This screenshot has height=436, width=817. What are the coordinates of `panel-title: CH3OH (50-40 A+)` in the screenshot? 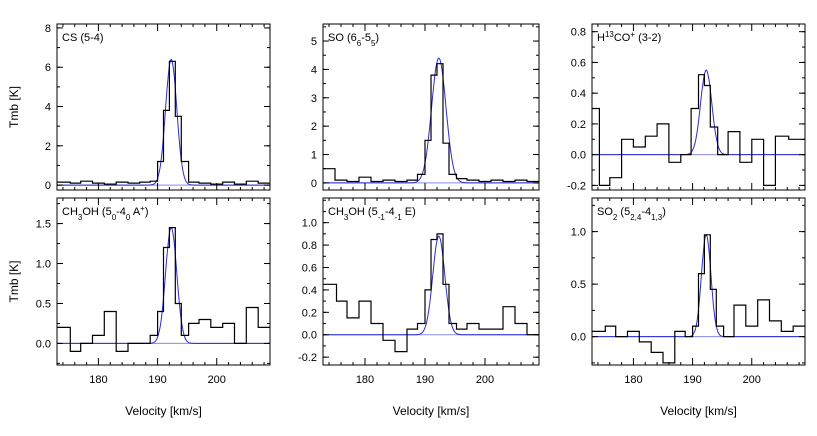 It's located at (105, 213).